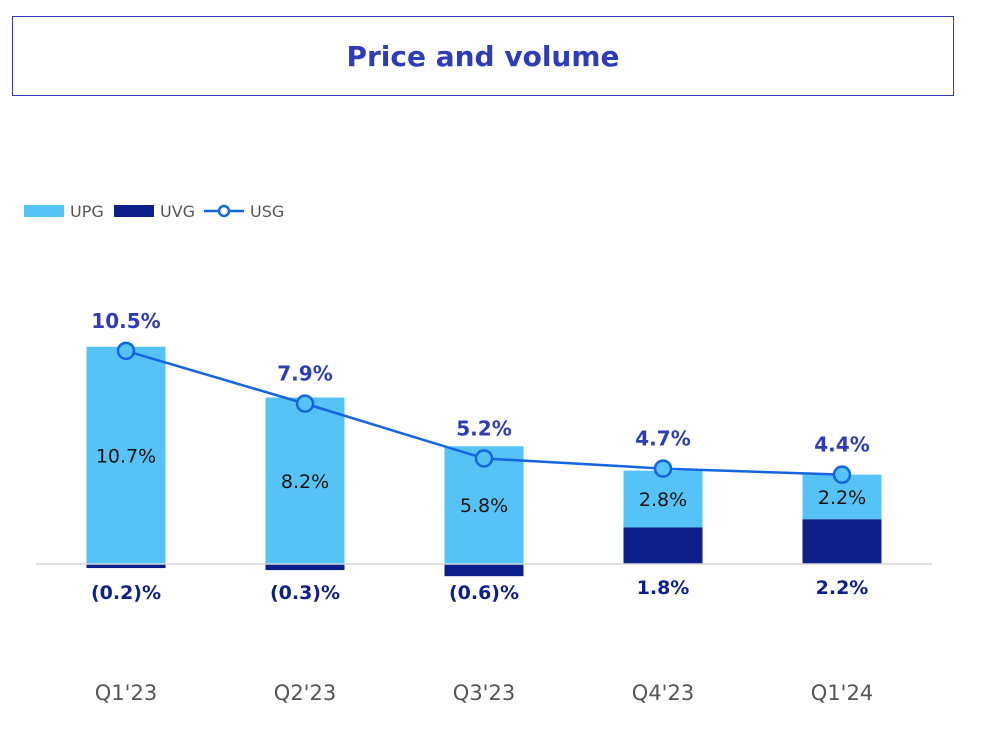 This screenshot has width=984, height=746. What do you see at coordinates (305, 593) in the screenshot?
I see `label-uvg-q2-23: (0.3)%` at bounding box center [305, 593].